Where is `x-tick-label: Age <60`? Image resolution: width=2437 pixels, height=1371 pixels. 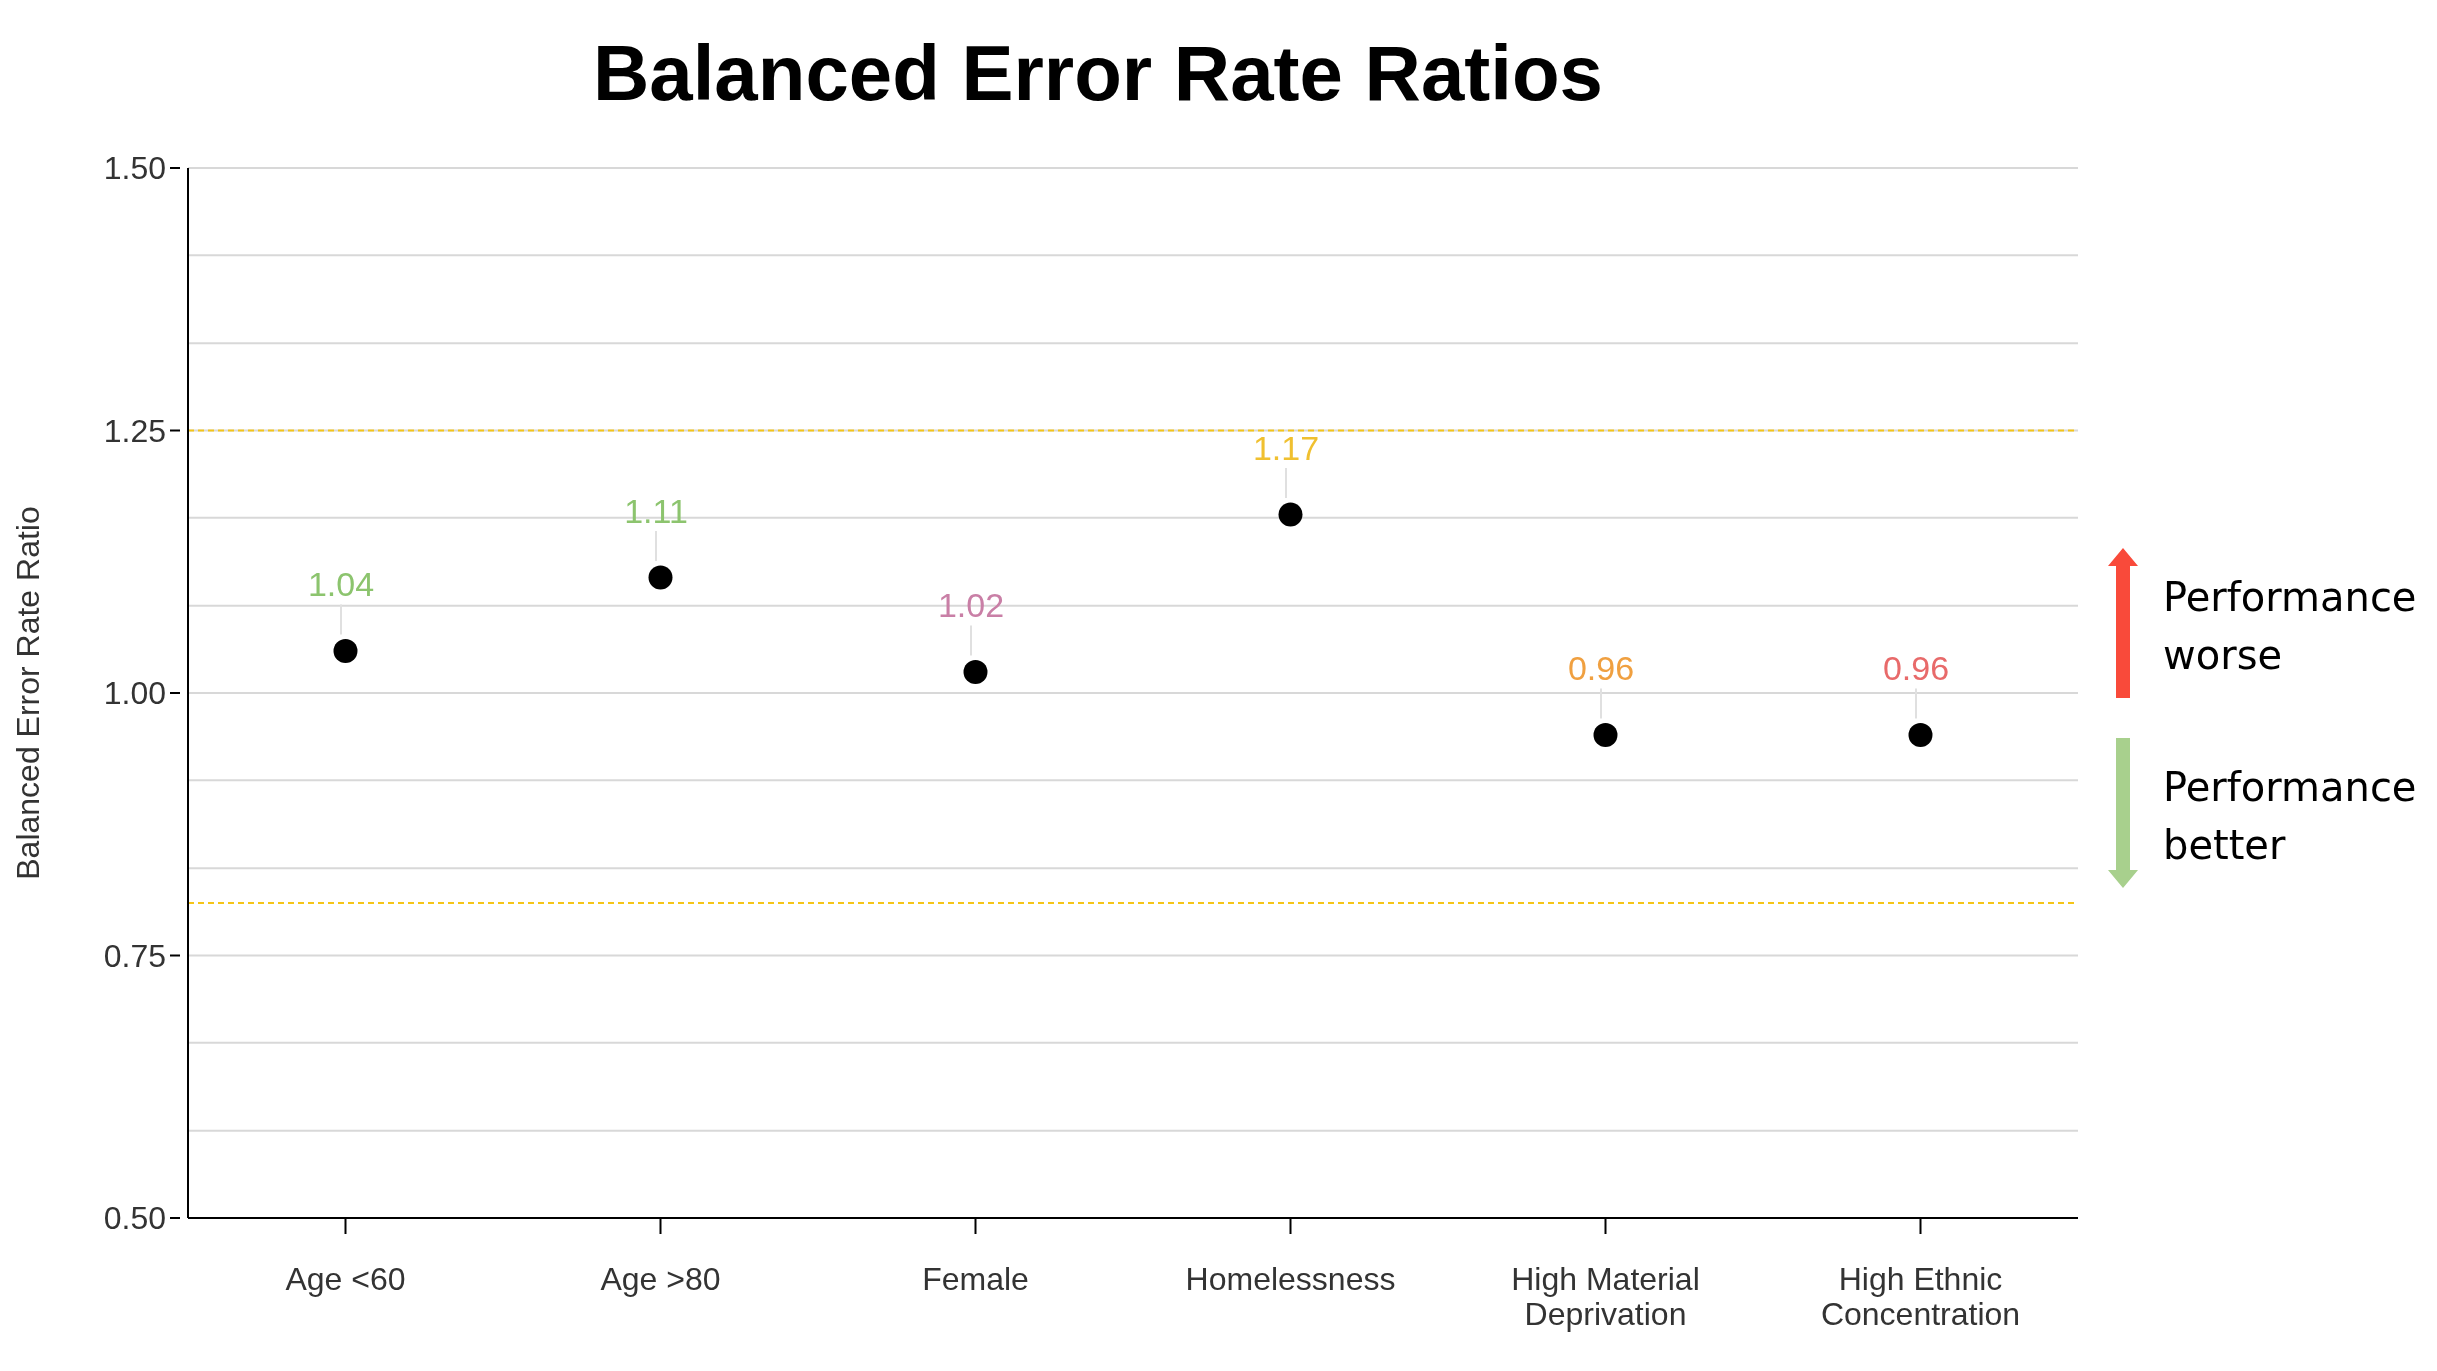 x-tick-label: Age <60 is located at coordinates (345, 1278).